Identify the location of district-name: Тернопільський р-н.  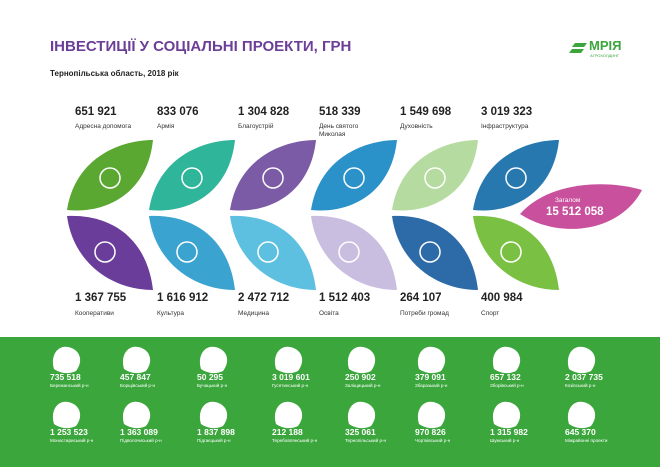
(366, 440).